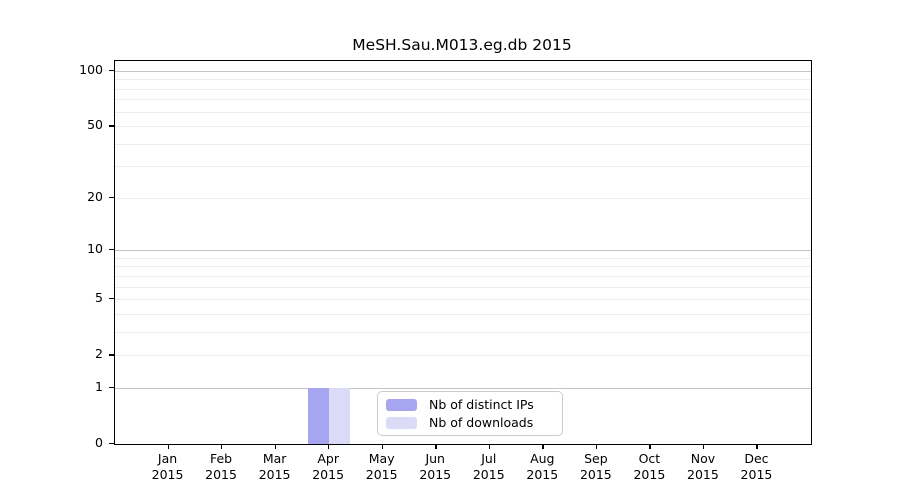  Describe the element at coordinates (401, 404) in the screenshot. I see `legend-swatch-distinct-ips` at that location.